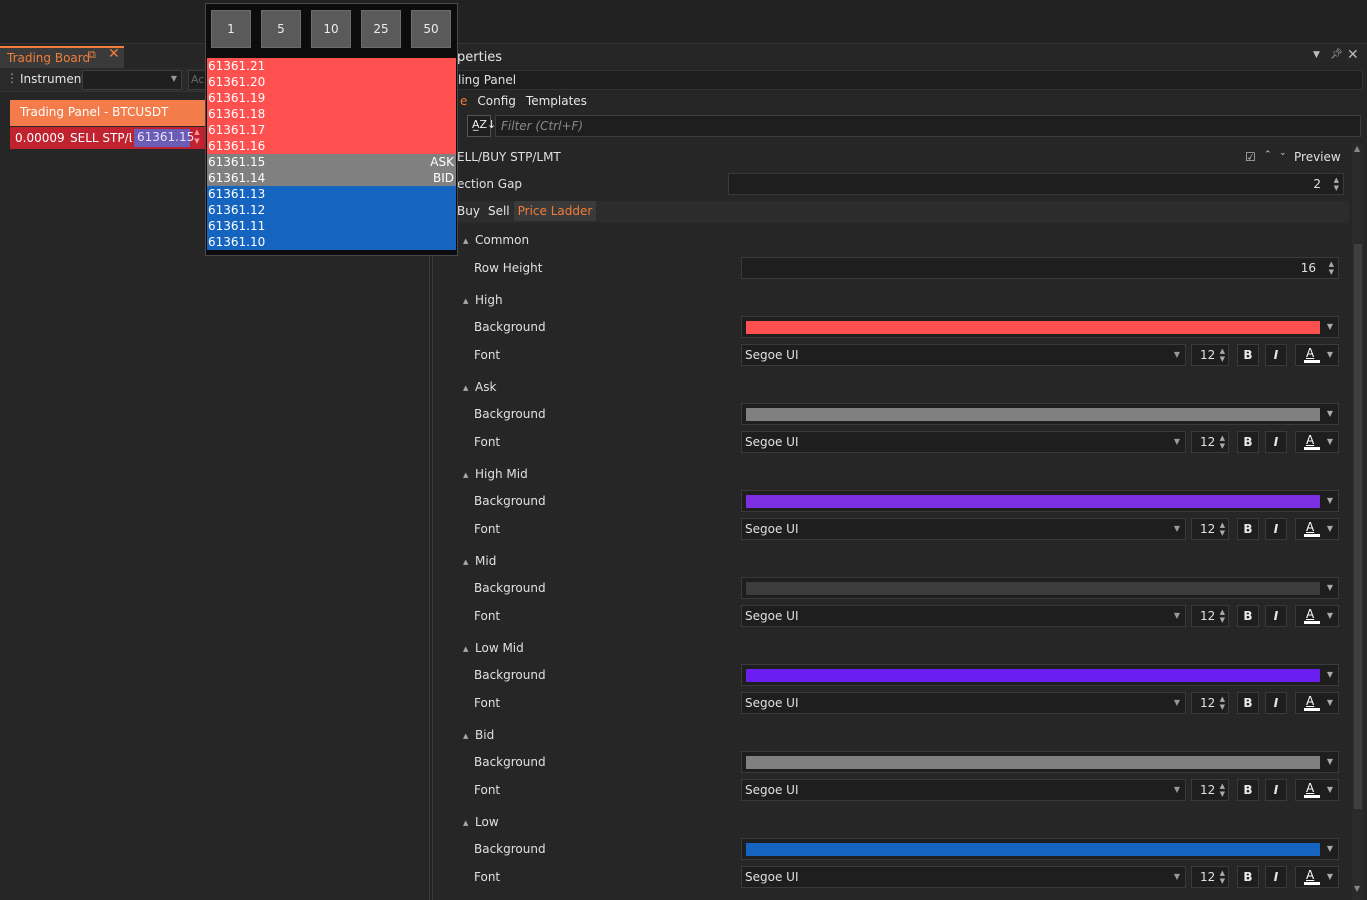 The image size is (1367, 900). What do you see at coordinates (108, 138) in the screenshot?
I see `order-row: 0.00009 SELL STP/LMT 61361.15 ▲▼` at bounding box center [108, 138].